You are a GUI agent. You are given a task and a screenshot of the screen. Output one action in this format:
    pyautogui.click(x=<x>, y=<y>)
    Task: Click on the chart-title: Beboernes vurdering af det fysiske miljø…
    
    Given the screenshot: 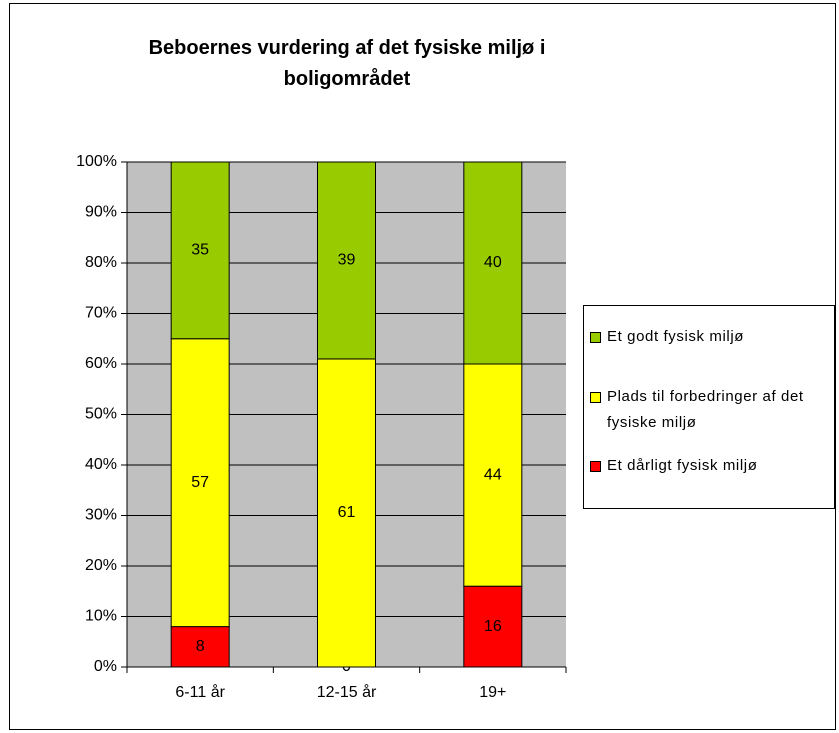 What is the action you would take?
    pyautogui.click(x=347, y=63)
    